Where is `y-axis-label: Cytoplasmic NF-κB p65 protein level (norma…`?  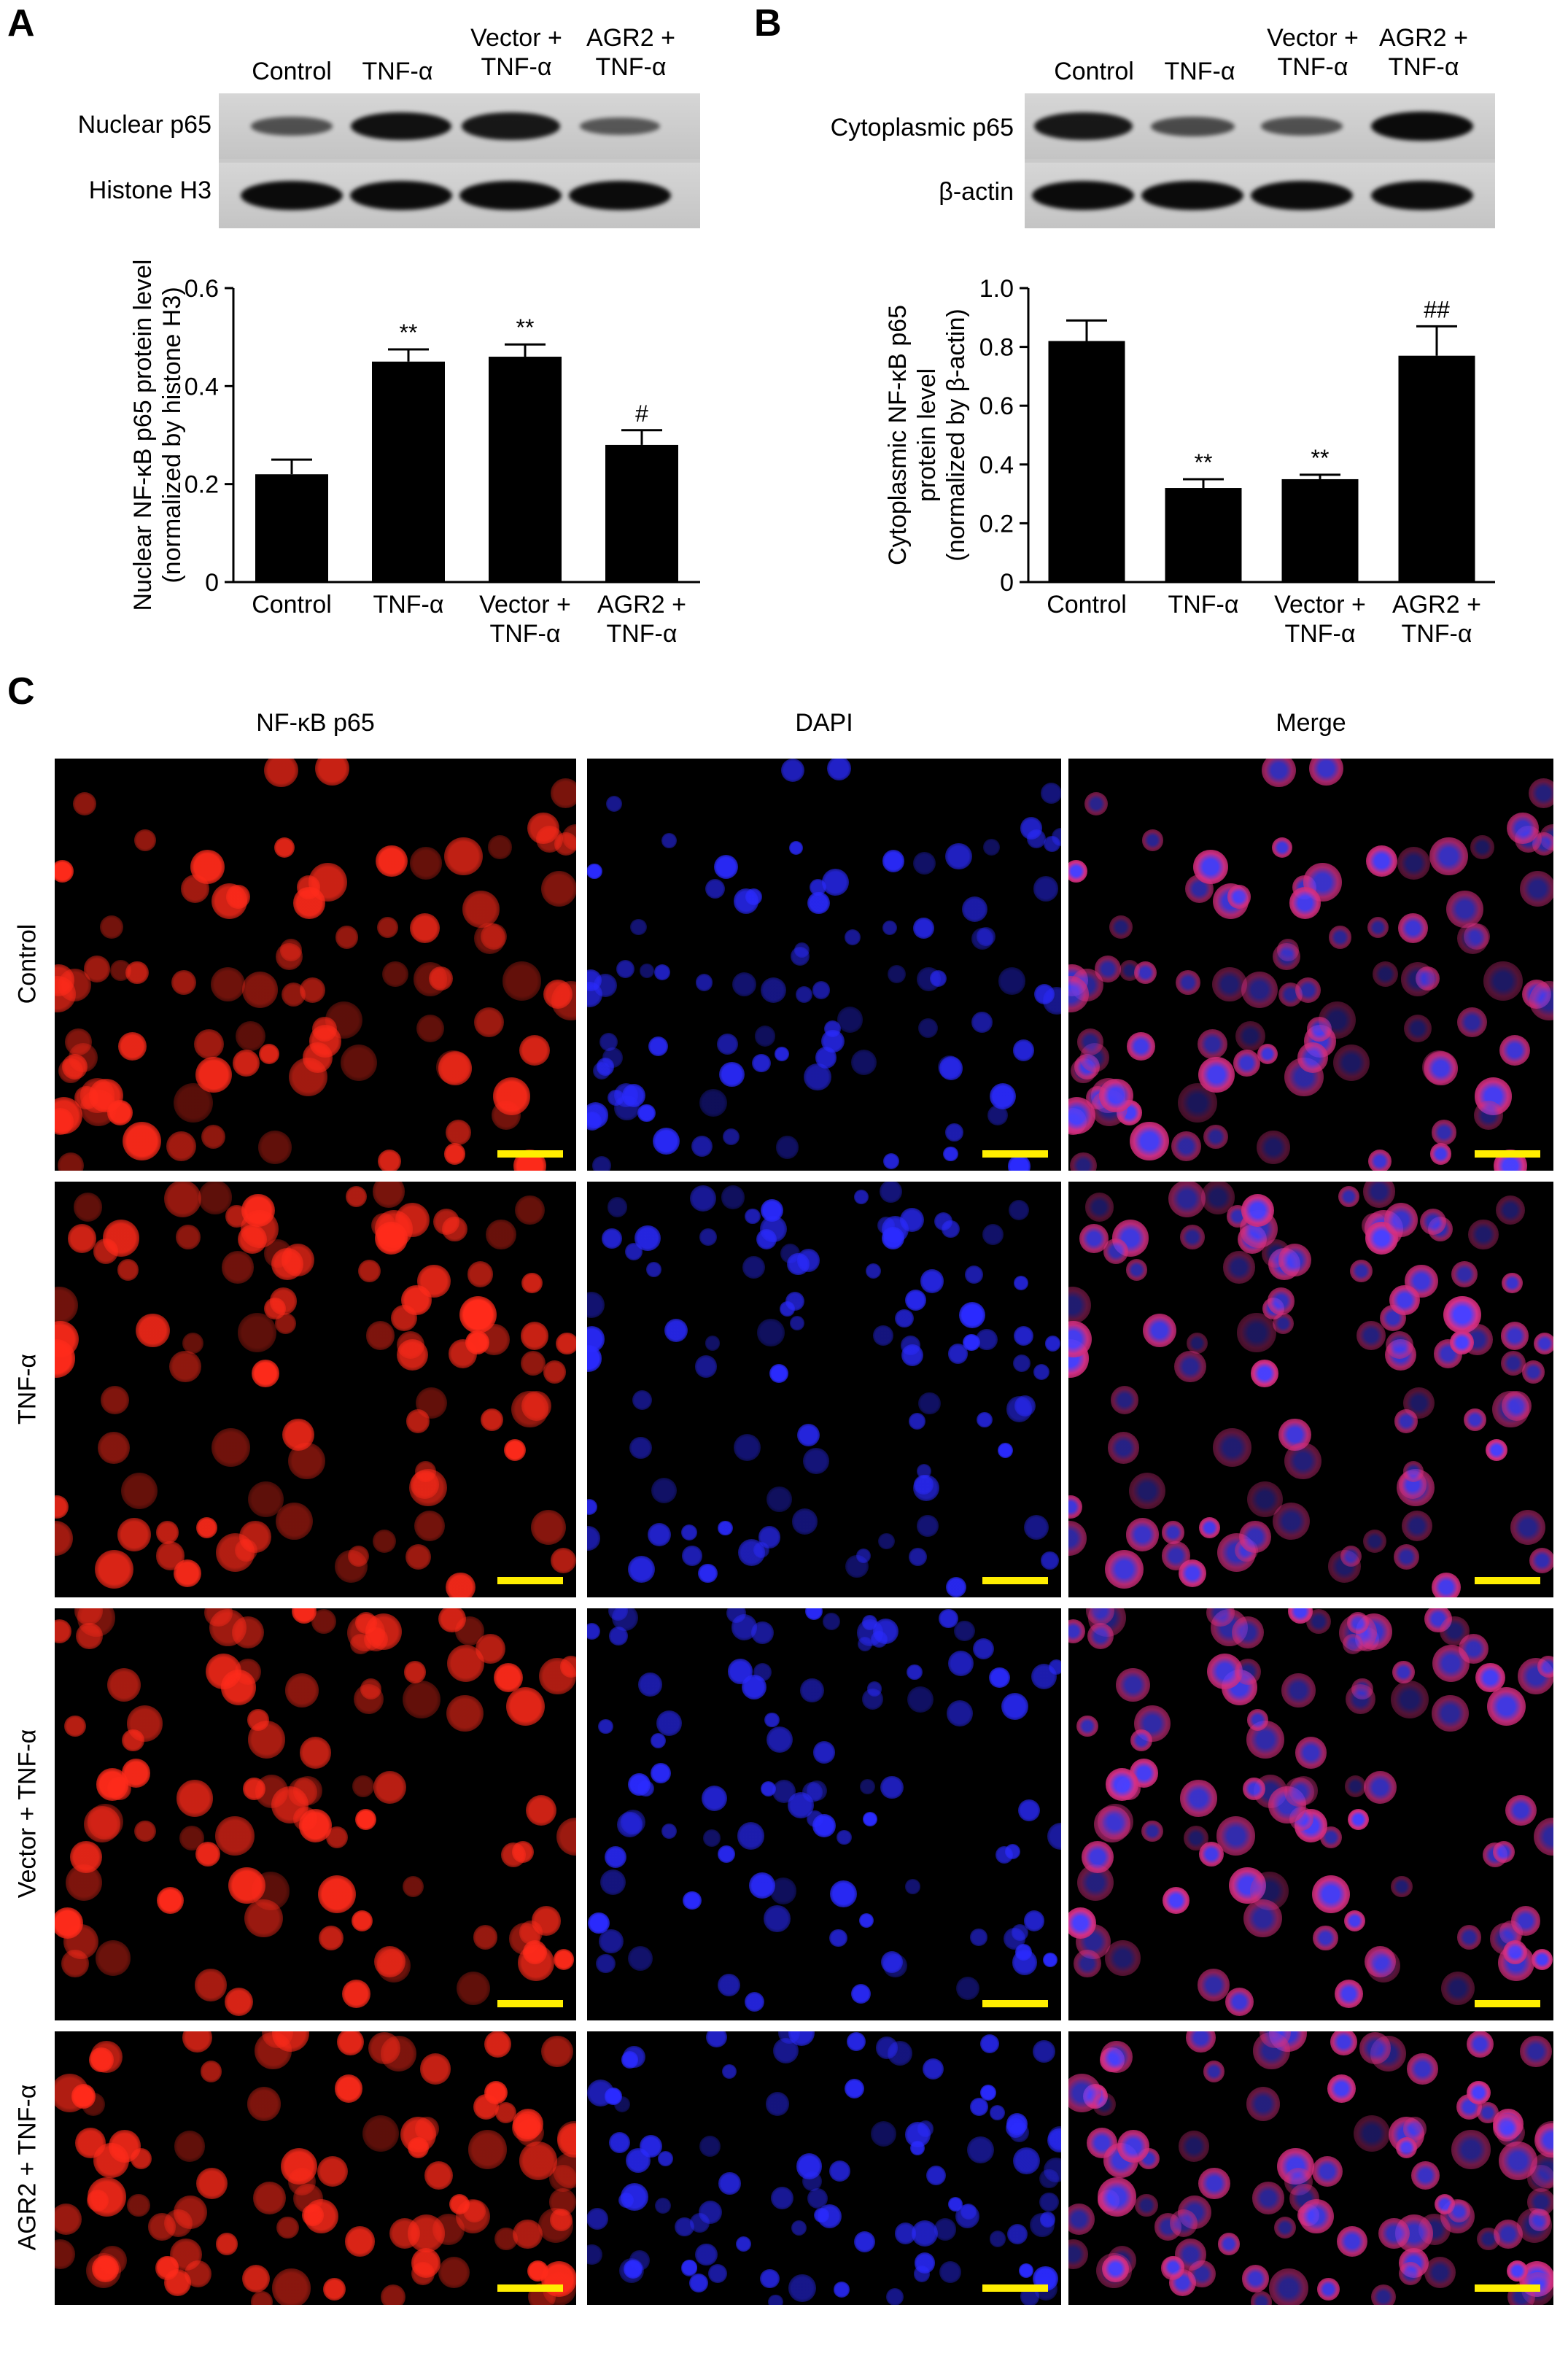 y-axis-label: Cytoplasmic NF-κB p65 protein level (norma… is located at coordinates (927, 435).